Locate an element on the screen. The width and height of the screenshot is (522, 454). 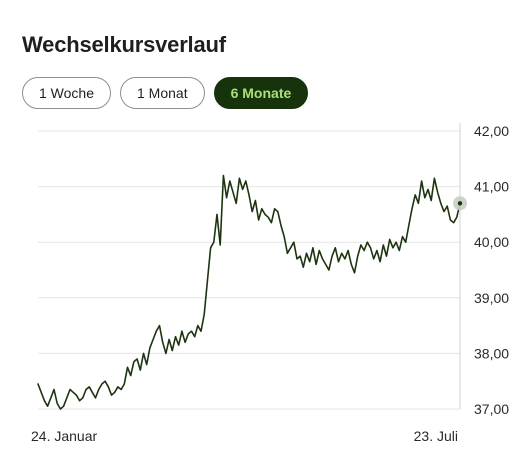
x-tick-label: 23. Juli is located at coordinates (436, 436).